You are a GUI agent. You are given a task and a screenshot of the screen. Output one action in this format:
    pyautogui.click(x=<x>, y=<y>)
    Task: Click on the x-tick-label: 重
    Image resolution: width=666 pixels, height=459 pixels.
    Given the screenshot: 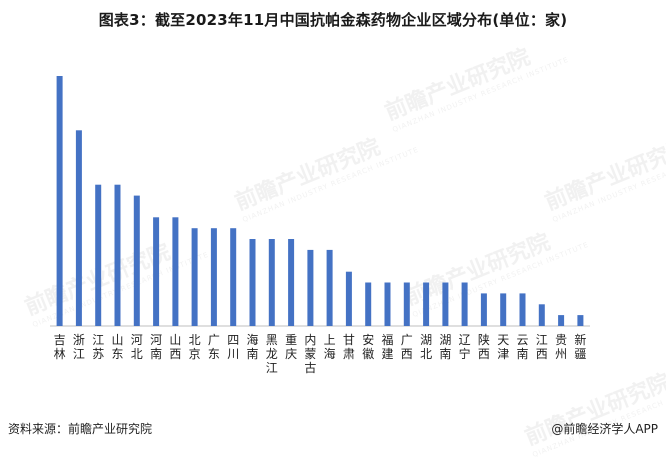 What is the action you would take?
    pyautogui.click(x=291, y=340)
    